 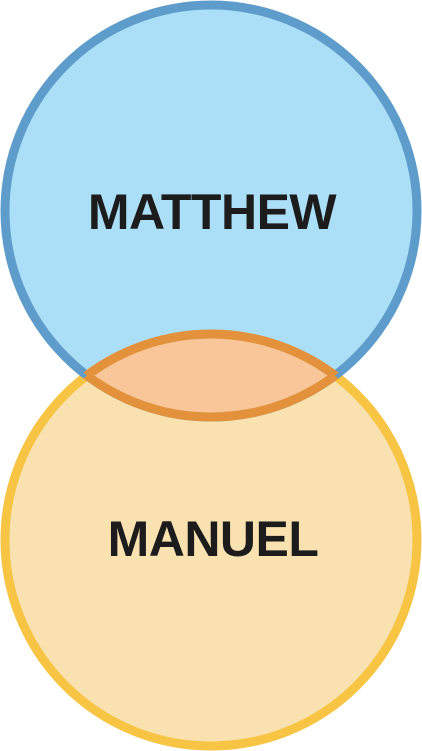 I want to click on overlap-top-edge, so click(x=211, y=378).